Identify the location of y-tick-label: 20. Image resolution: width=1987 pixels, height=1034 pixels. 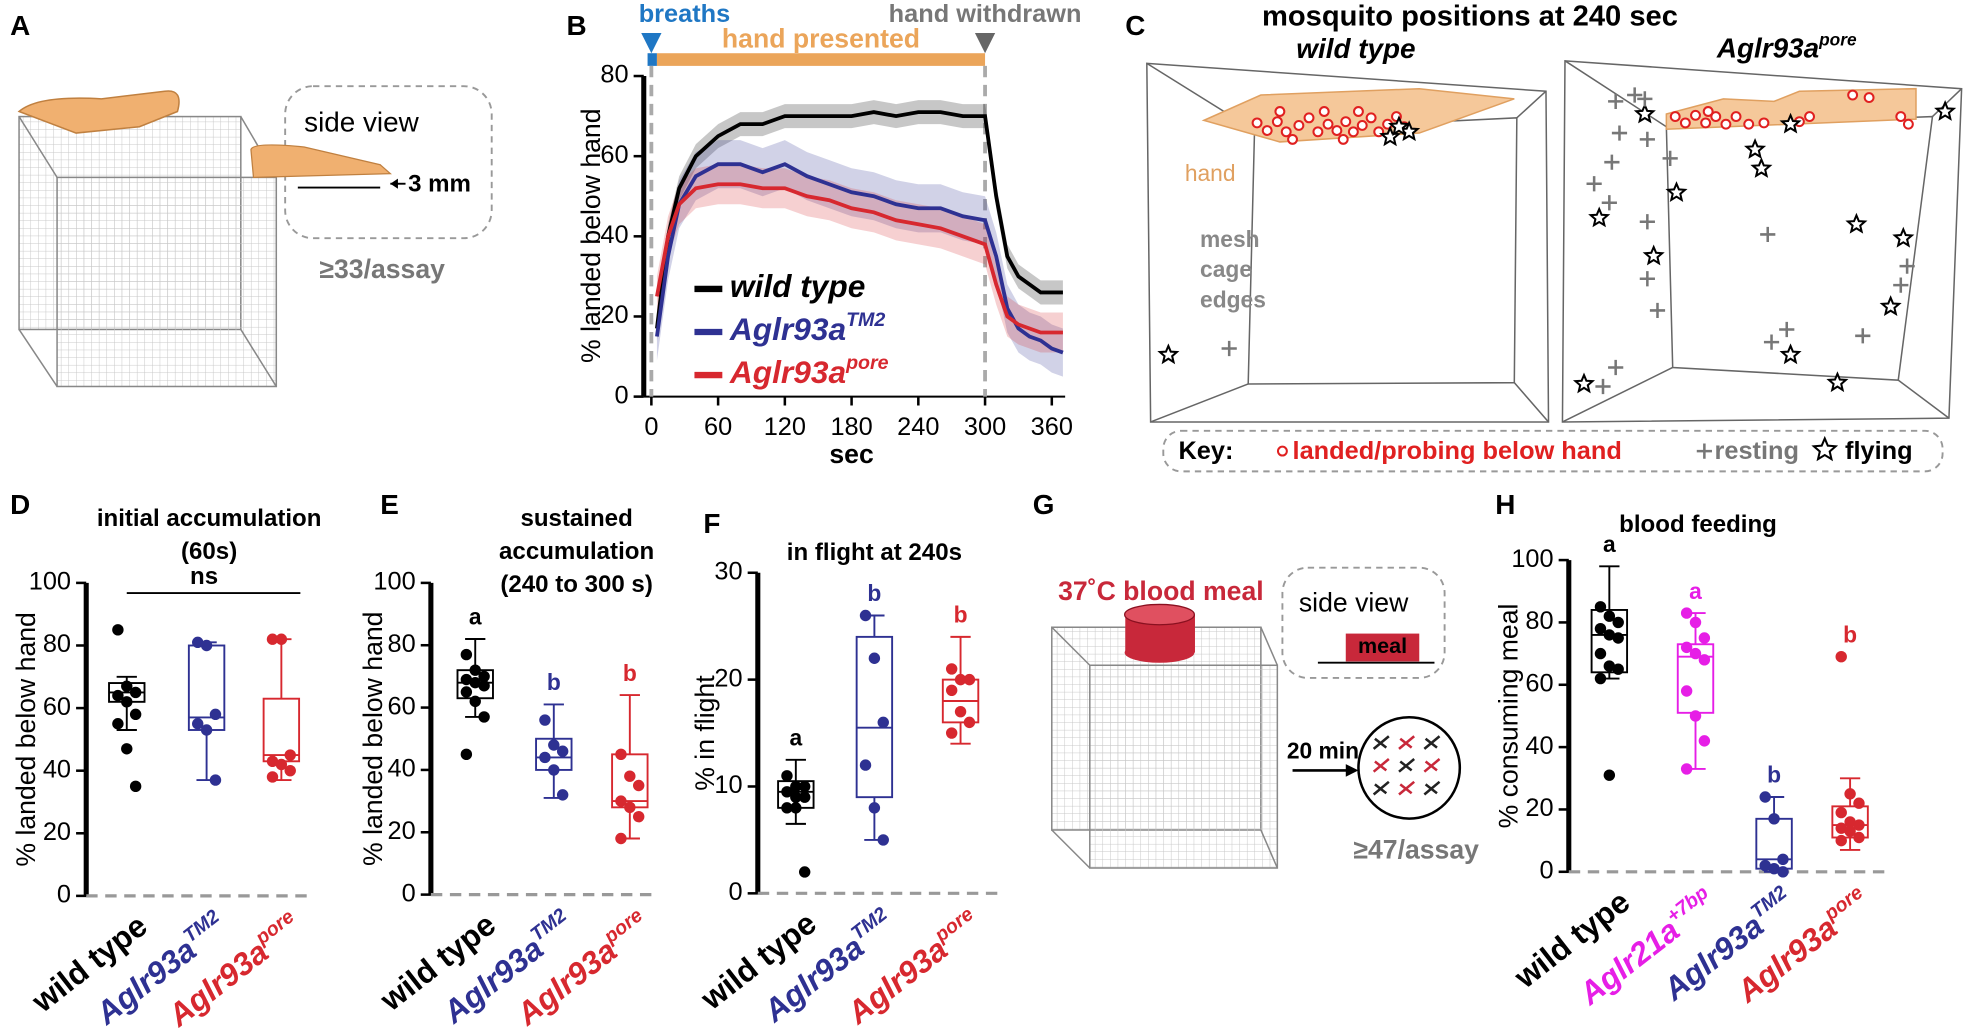
(728, 678).